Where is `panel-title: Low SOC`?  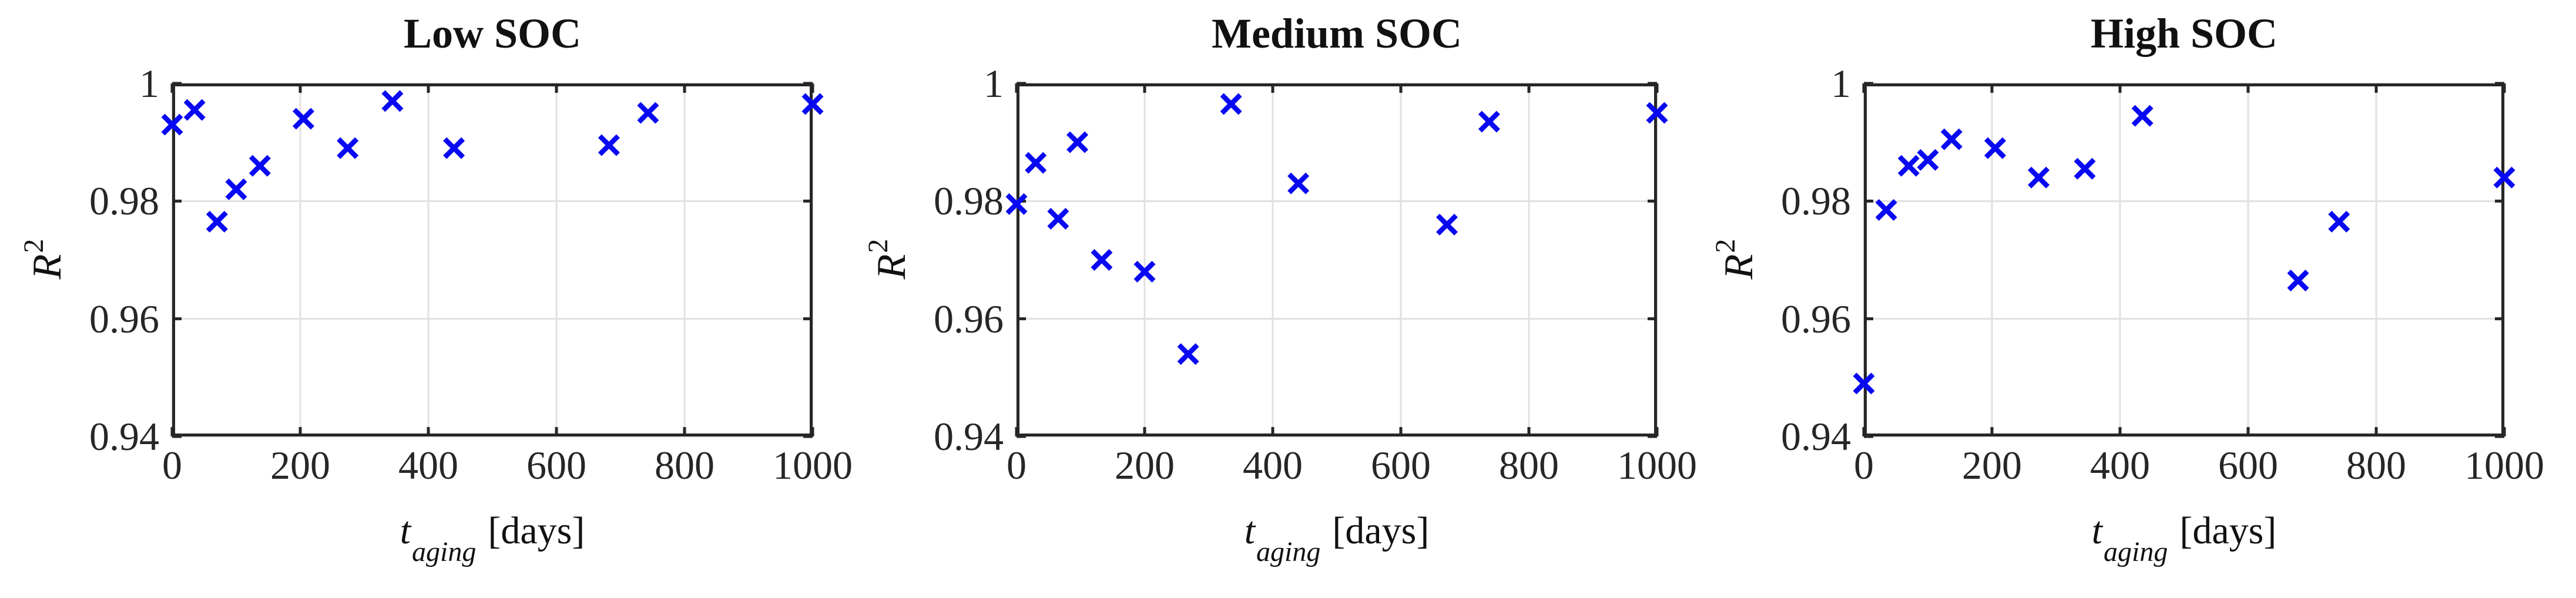
panel-title: Low SOC is located at coordinates (492, 34).